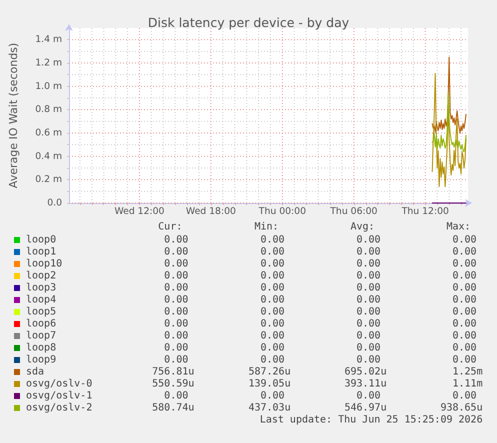  I want to click on y-tick-label: 1.0 m, so click(48, 86).